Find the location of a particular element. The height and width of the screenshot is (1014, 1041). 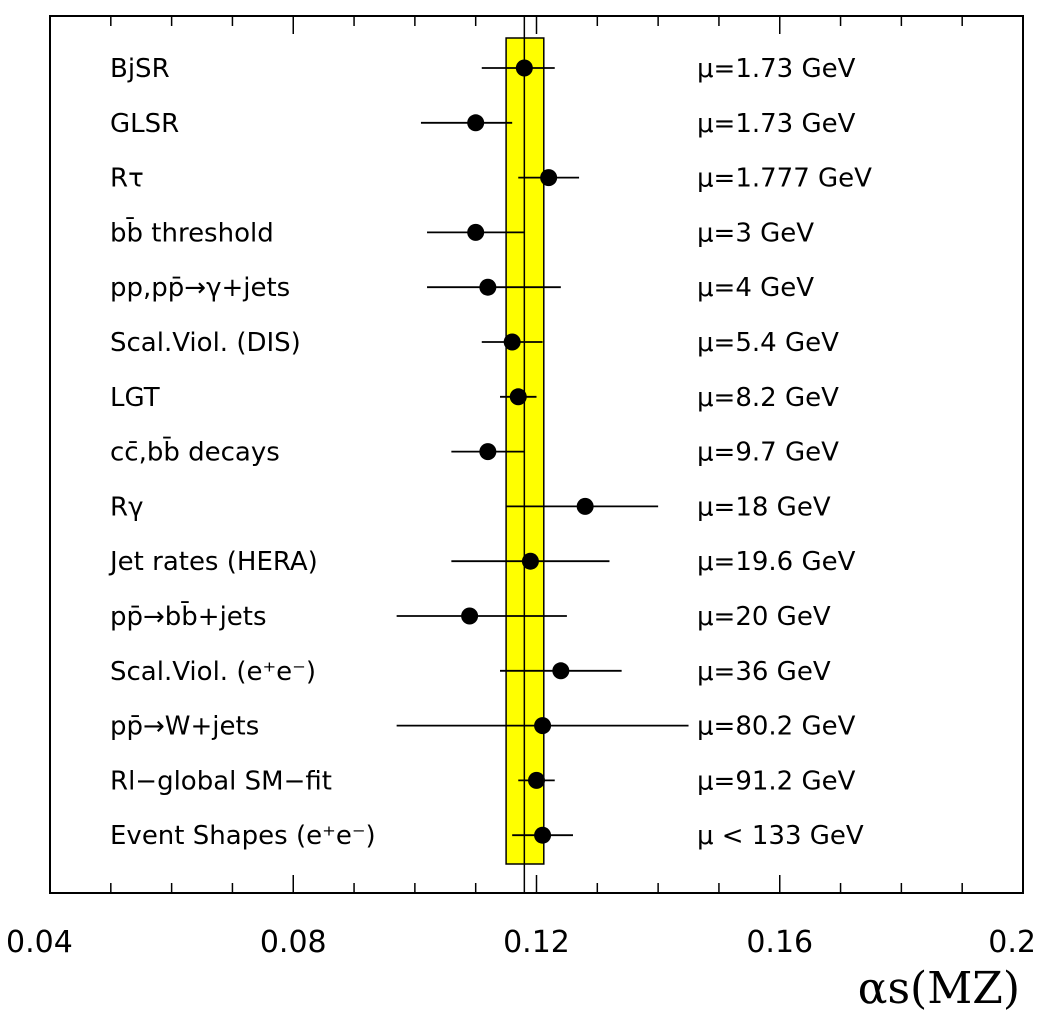

measurement-row: BjSR μ=1.73 GeV is located at coordinates (483, 69).